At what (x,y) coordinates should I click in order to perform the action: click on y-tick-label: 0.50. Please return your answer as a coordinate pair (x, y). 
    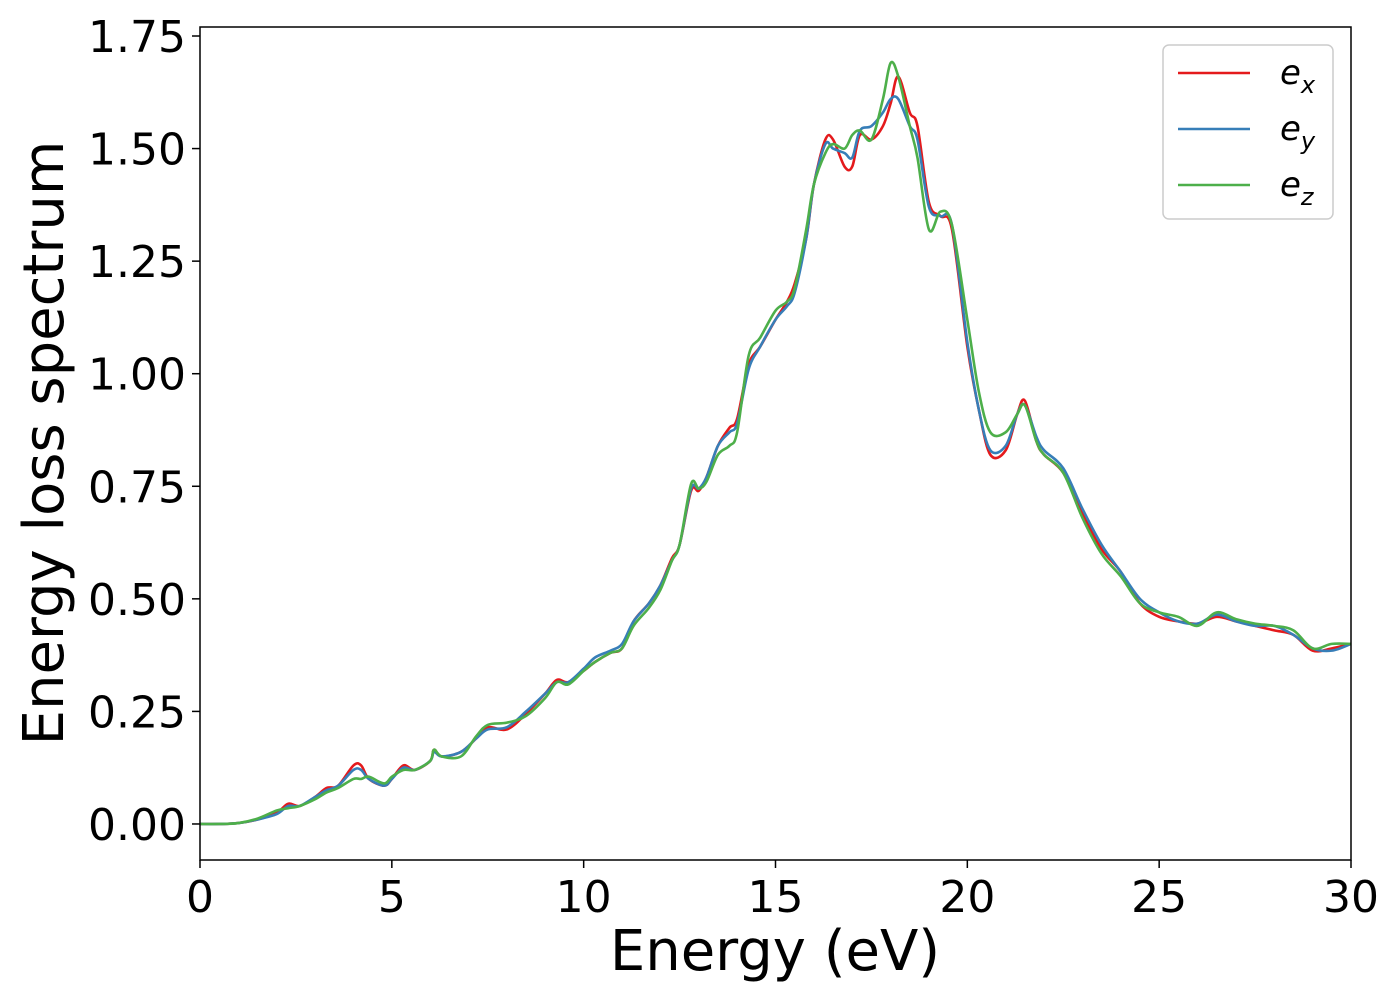
    Looking at the image, I should click on (137, 600).